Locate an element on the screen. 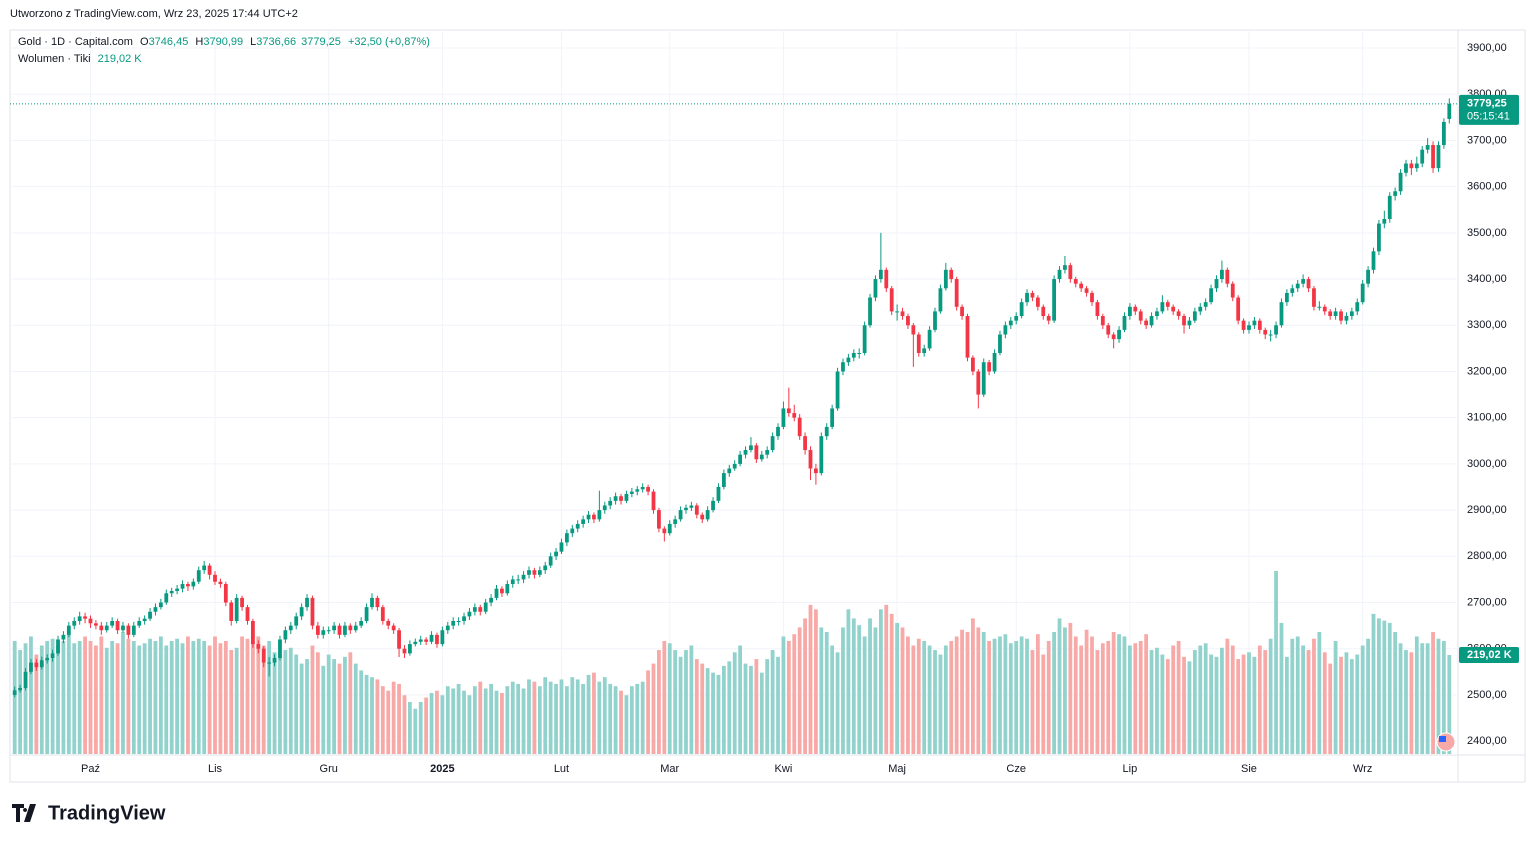 The image size is (1534, 843). legend-symbol: Gold · 1D · Capital.com is located at coordinates (75, 42).